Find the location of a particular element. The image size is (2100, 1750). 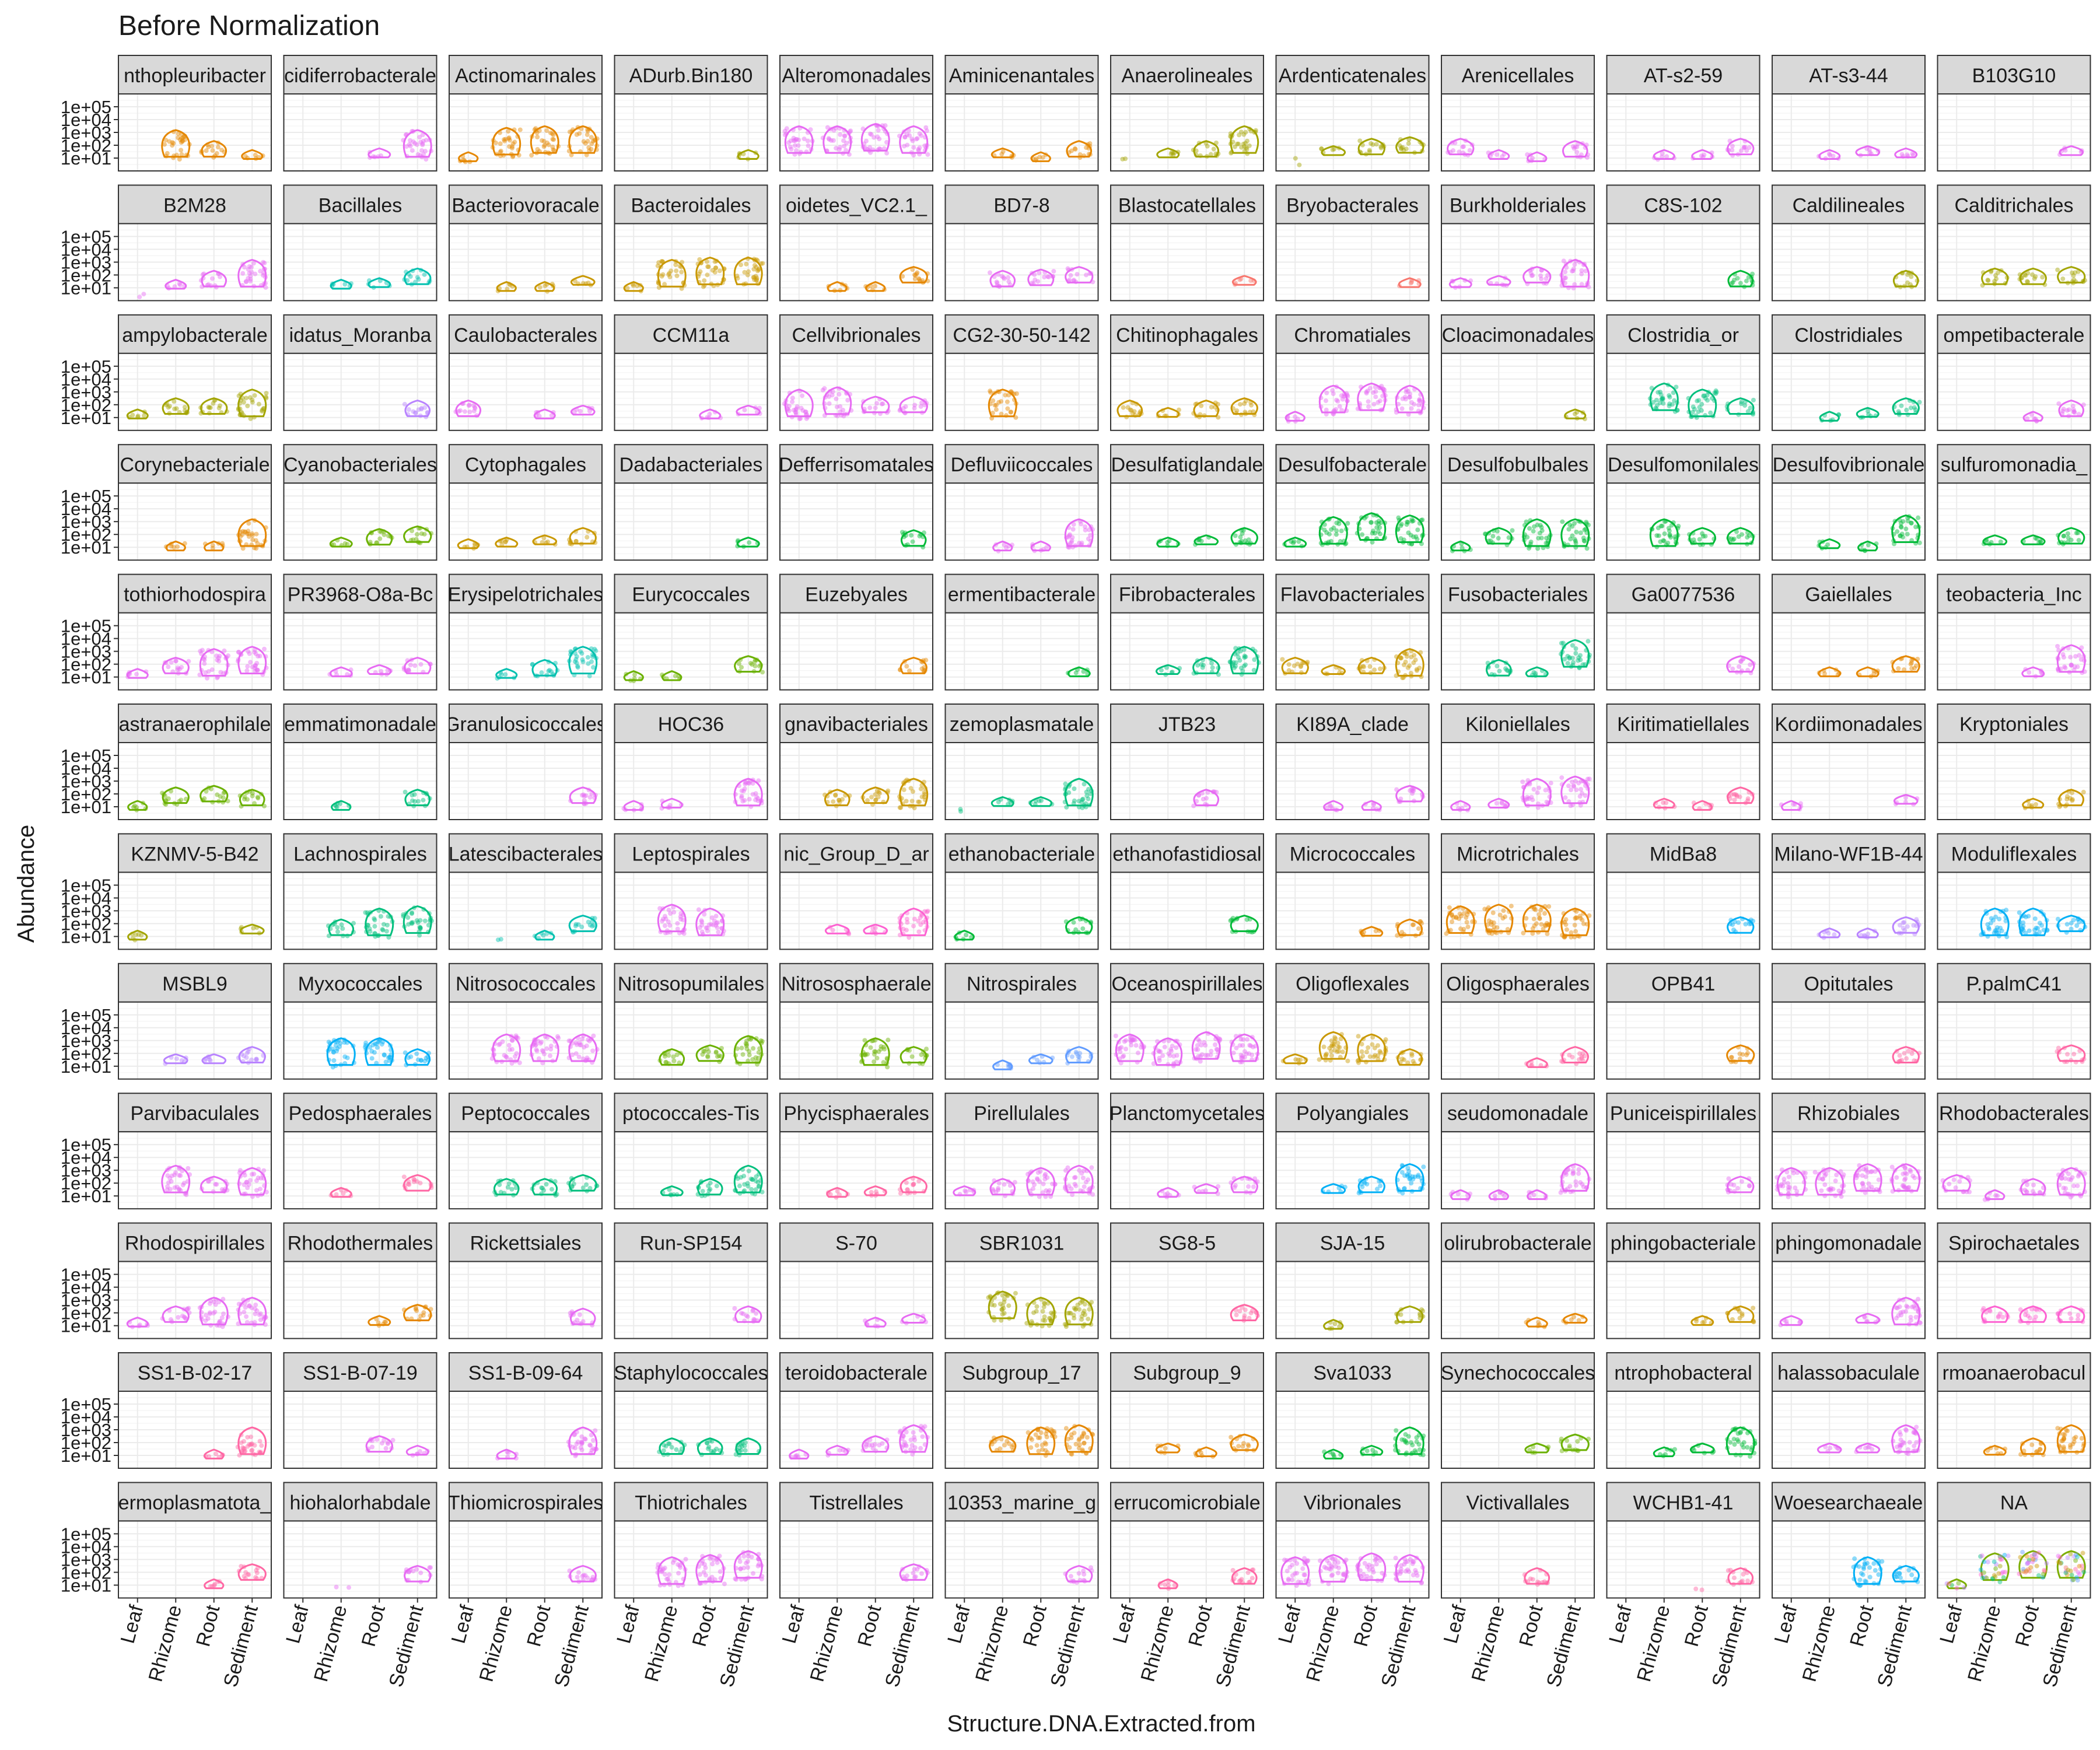

facet-label: Calditrichales is located at coordinates (2013, 205).